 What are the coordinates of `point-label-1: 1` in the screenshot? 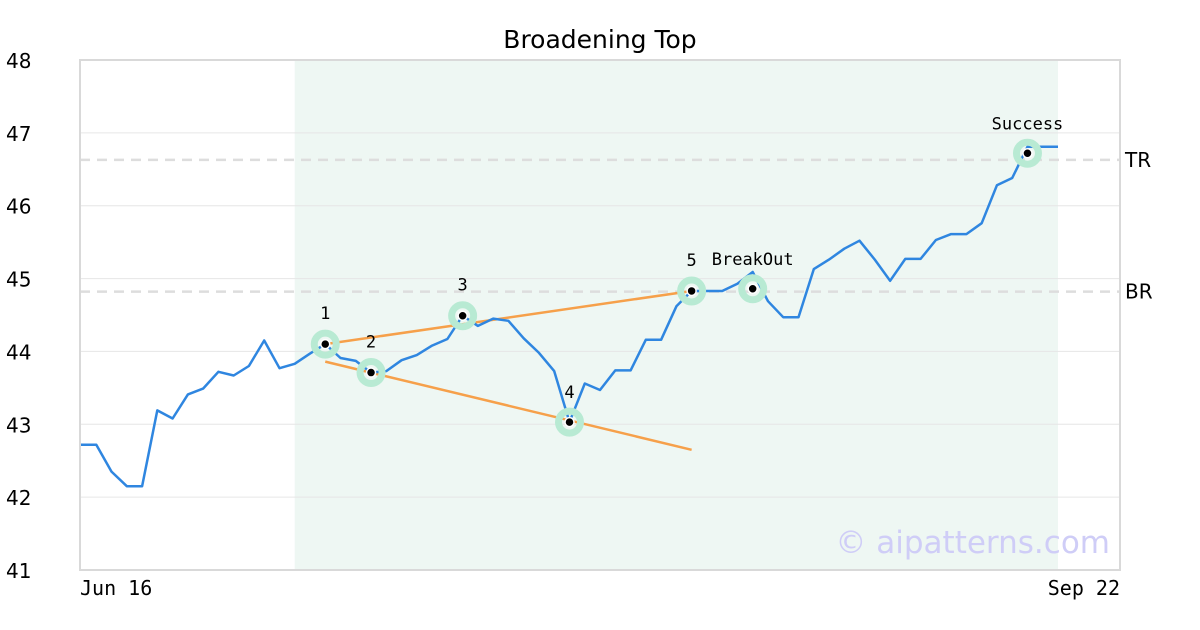 It's located at (325, 314).